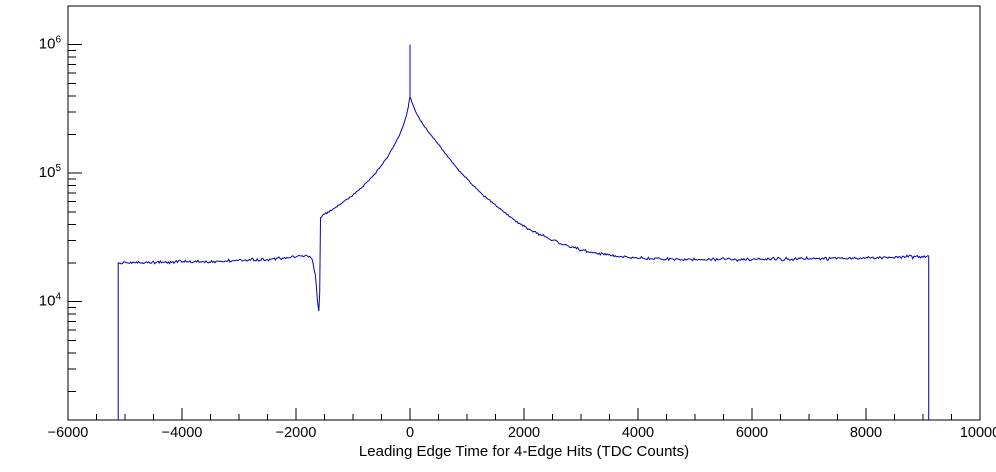 Image resolution: width=996 pixels, height=472 pixels. What do you see at coordinates (50, 301) in the screenshot?
I see `y-tick-label: 10⁴` at bounding box center [50, 301].